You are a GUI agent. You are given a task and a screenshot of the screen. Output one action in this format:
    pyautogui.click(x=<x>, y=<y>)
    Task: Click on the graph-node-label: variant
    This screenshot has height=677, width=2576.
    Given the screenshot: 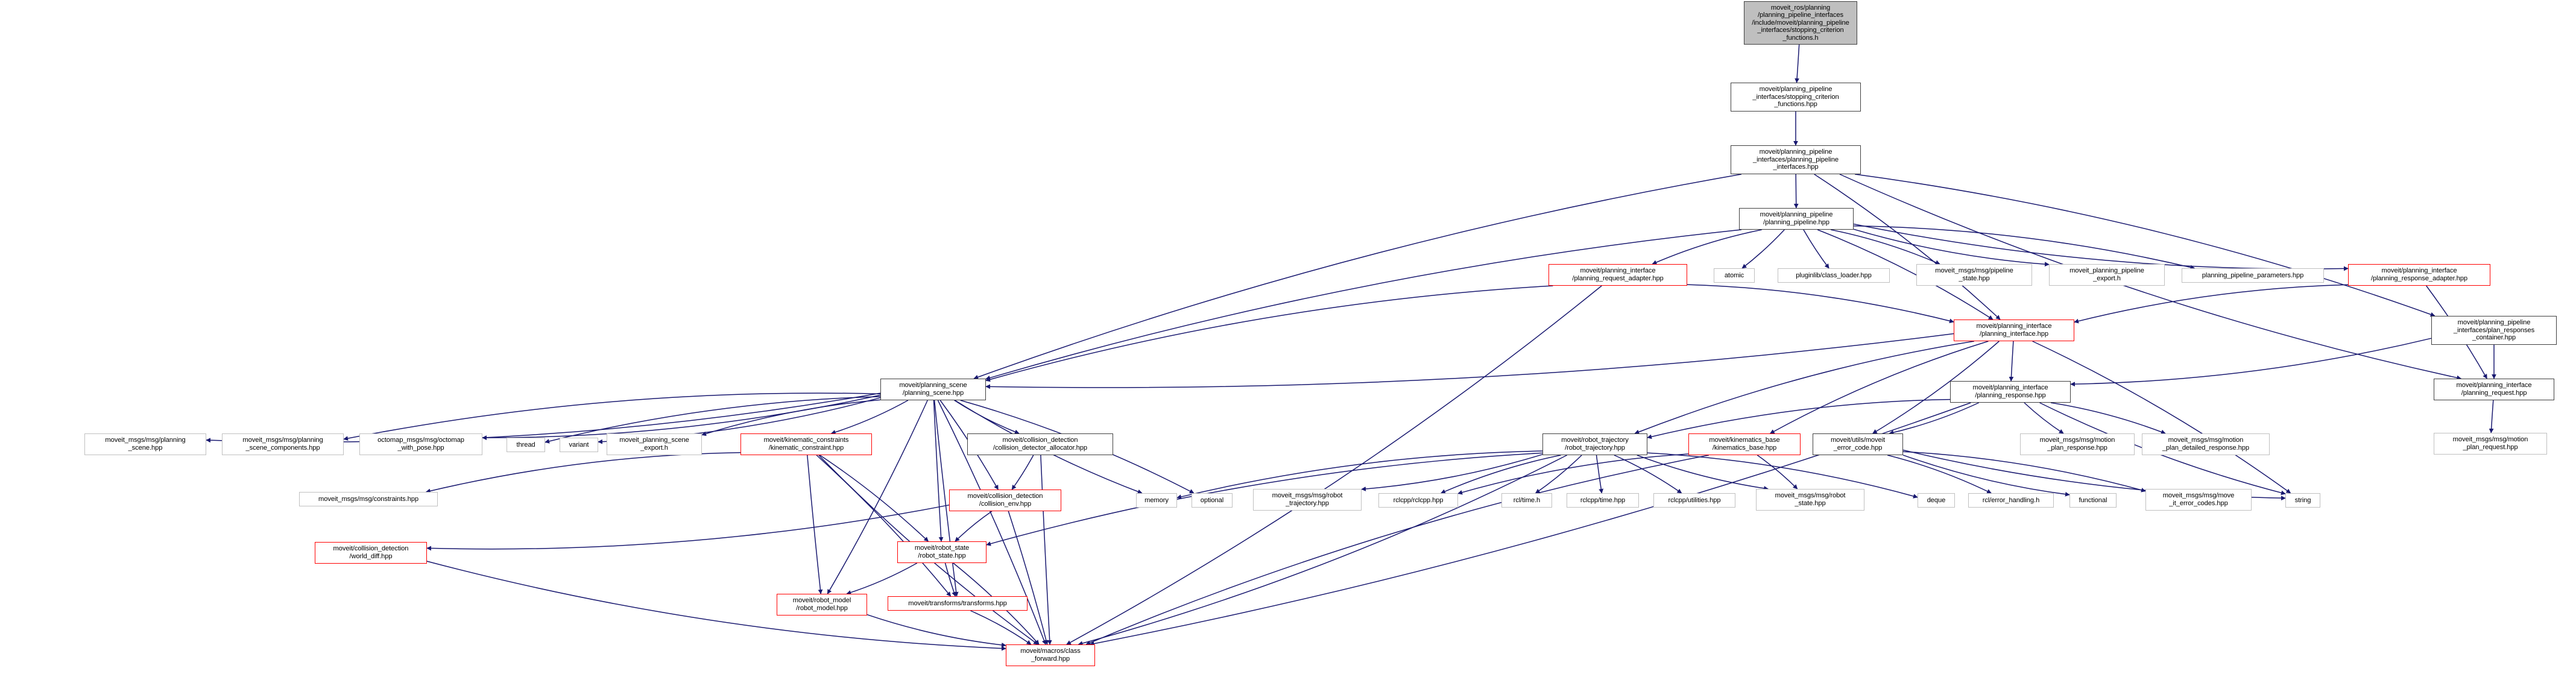 What is the action you would take?
    pyautogui.click(x=579, y=445)
    